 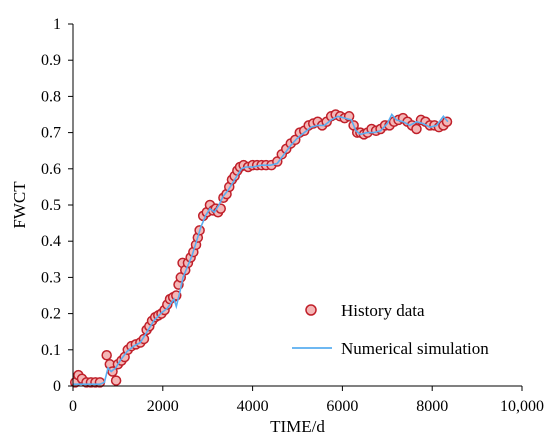 I want to click on y-tick-label: 0, so click(x=57, y=386).